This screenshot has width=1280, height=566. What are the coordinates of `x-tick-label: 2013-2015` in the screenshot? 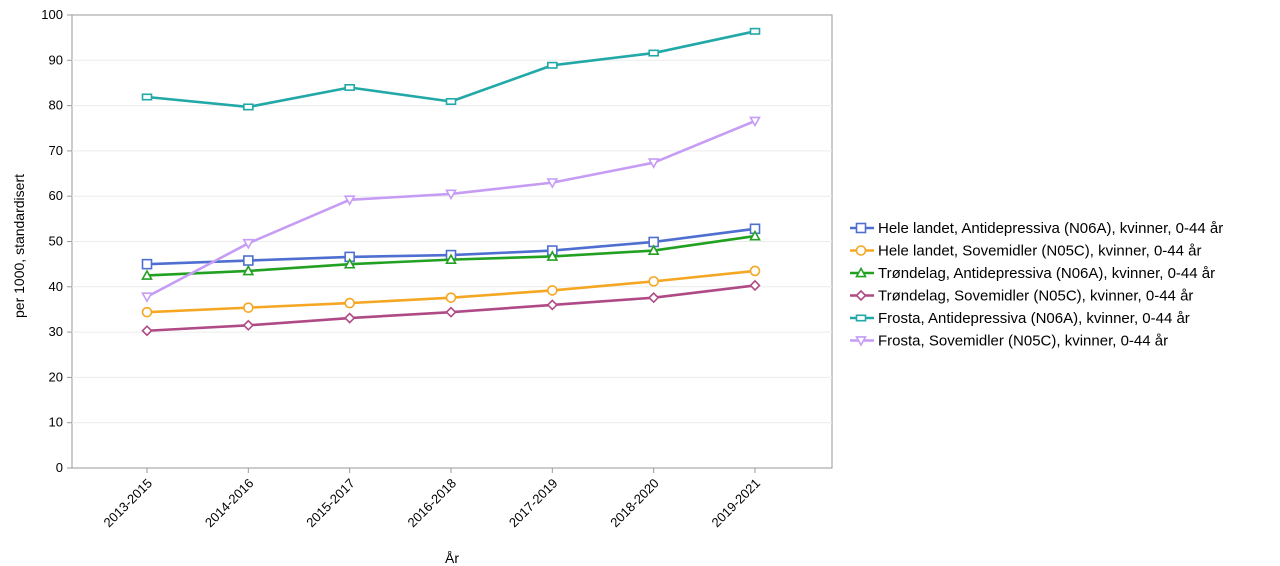 It's located at (128, 503).